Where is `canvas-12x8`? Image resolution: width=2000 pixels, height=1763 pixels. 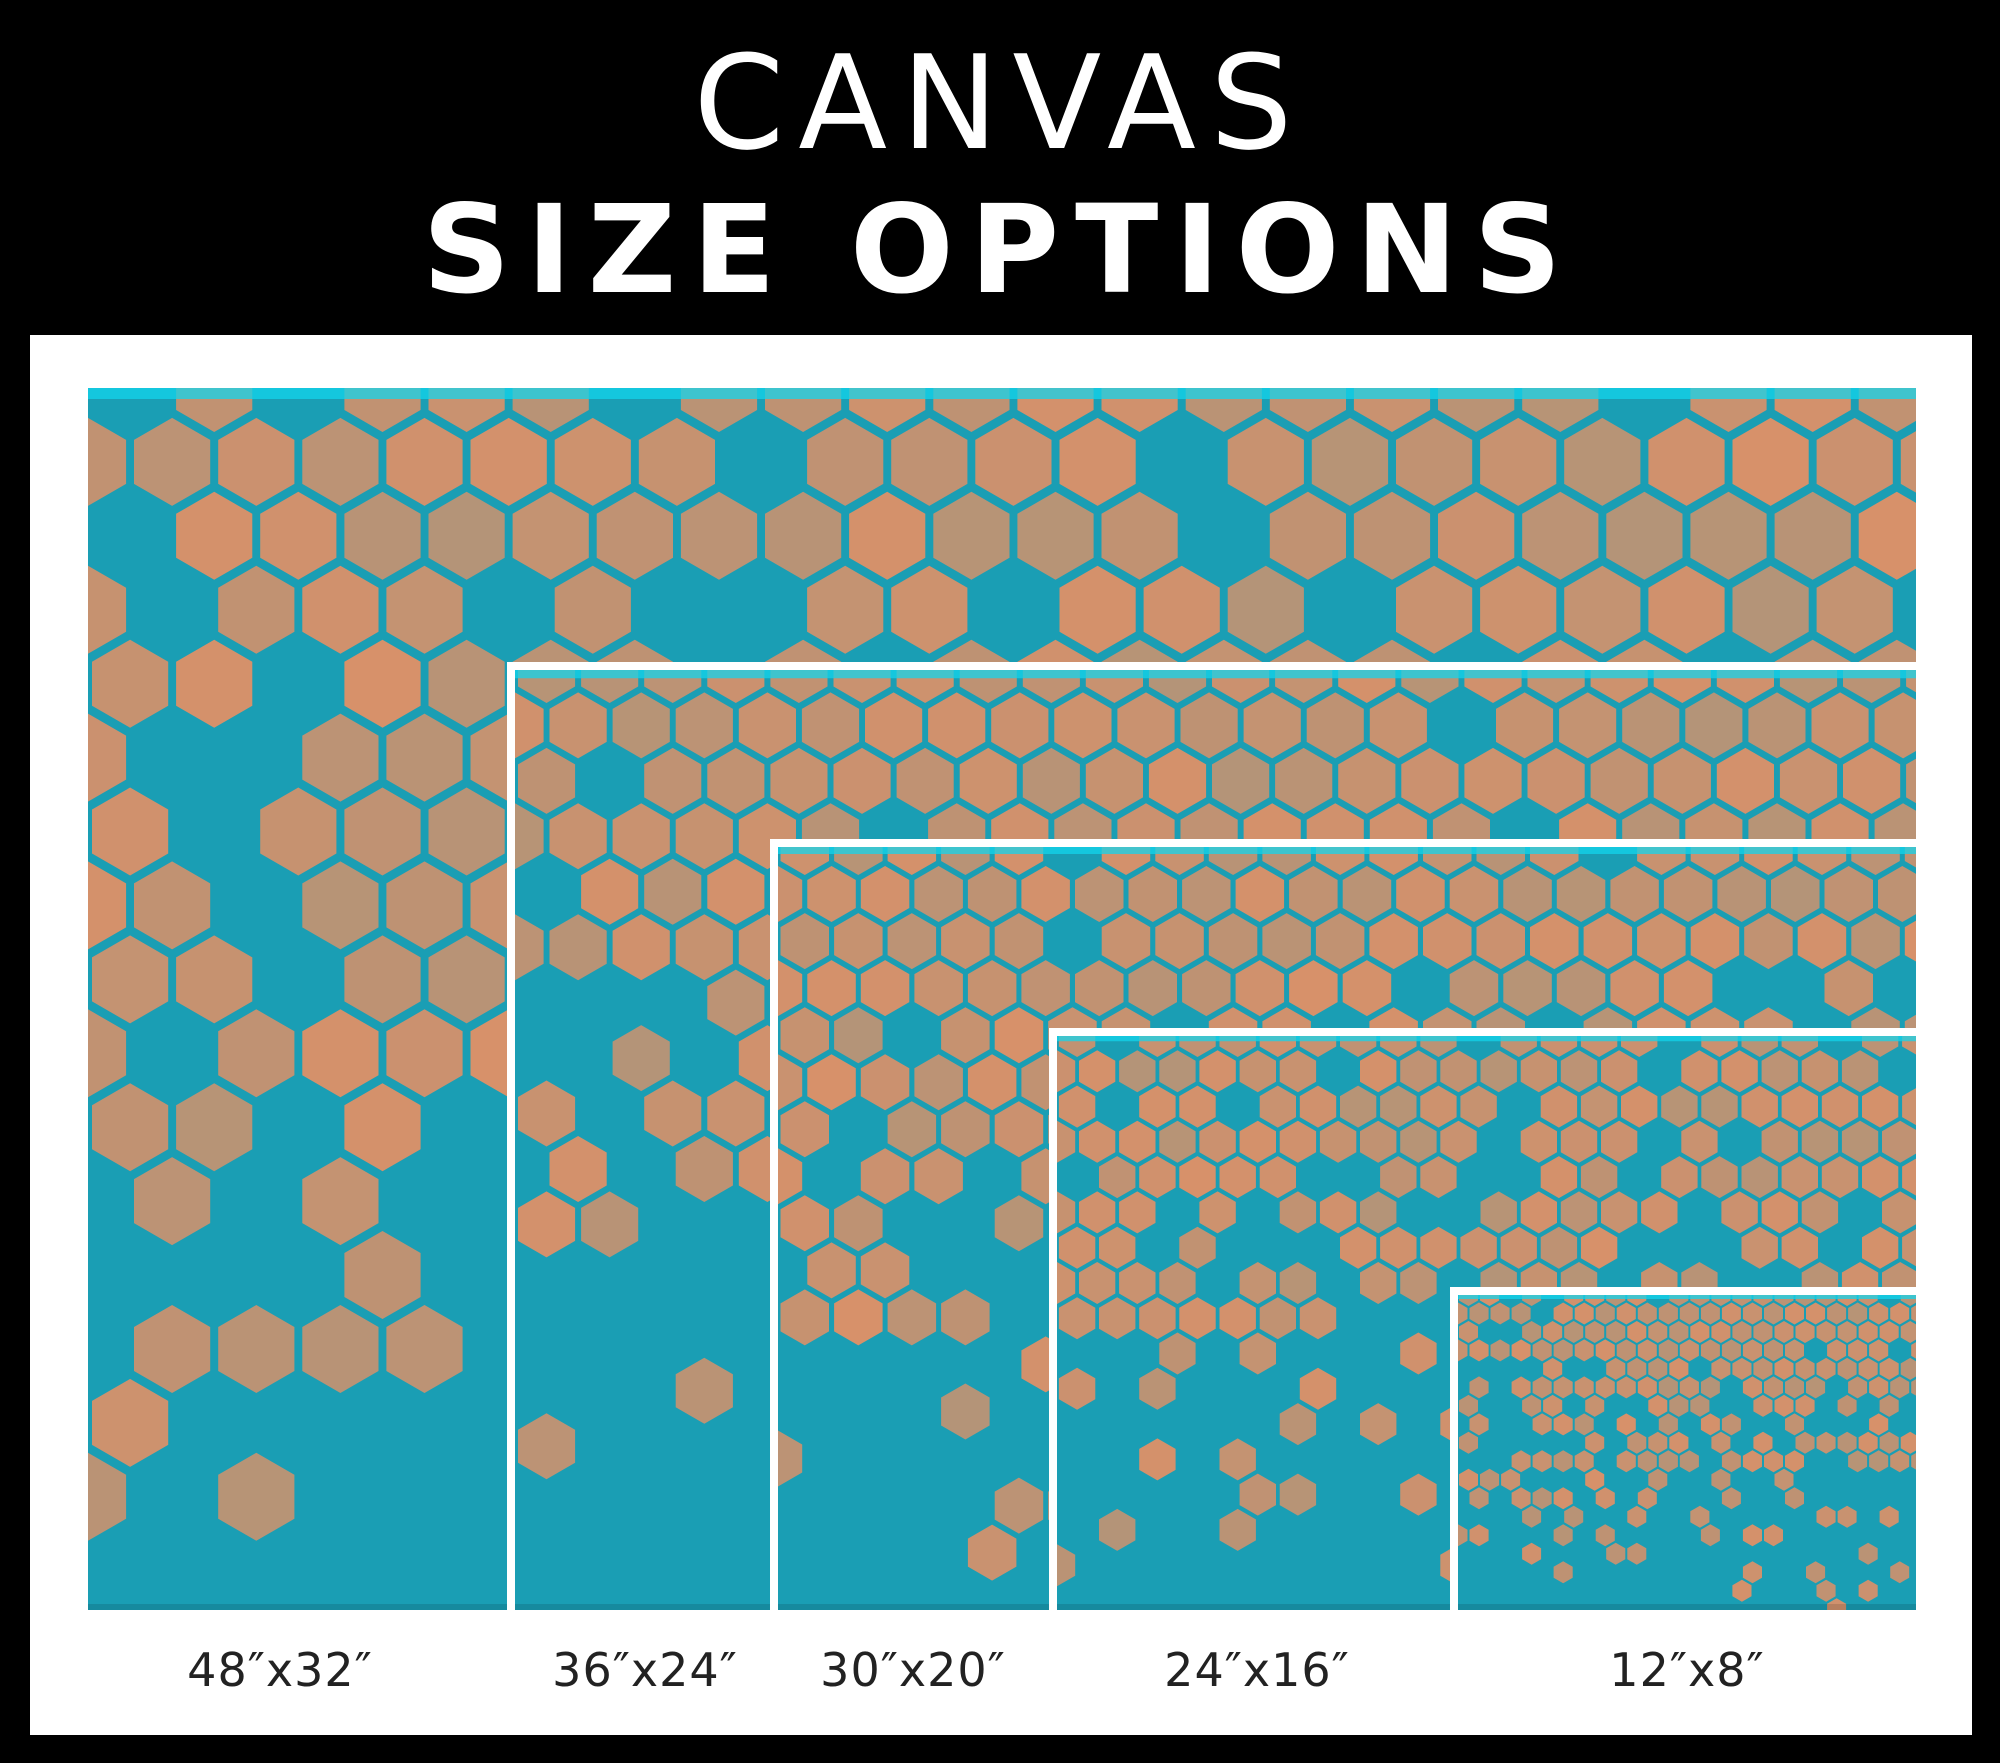
canvas-12x8 is located at coordinates (1687, 1452).